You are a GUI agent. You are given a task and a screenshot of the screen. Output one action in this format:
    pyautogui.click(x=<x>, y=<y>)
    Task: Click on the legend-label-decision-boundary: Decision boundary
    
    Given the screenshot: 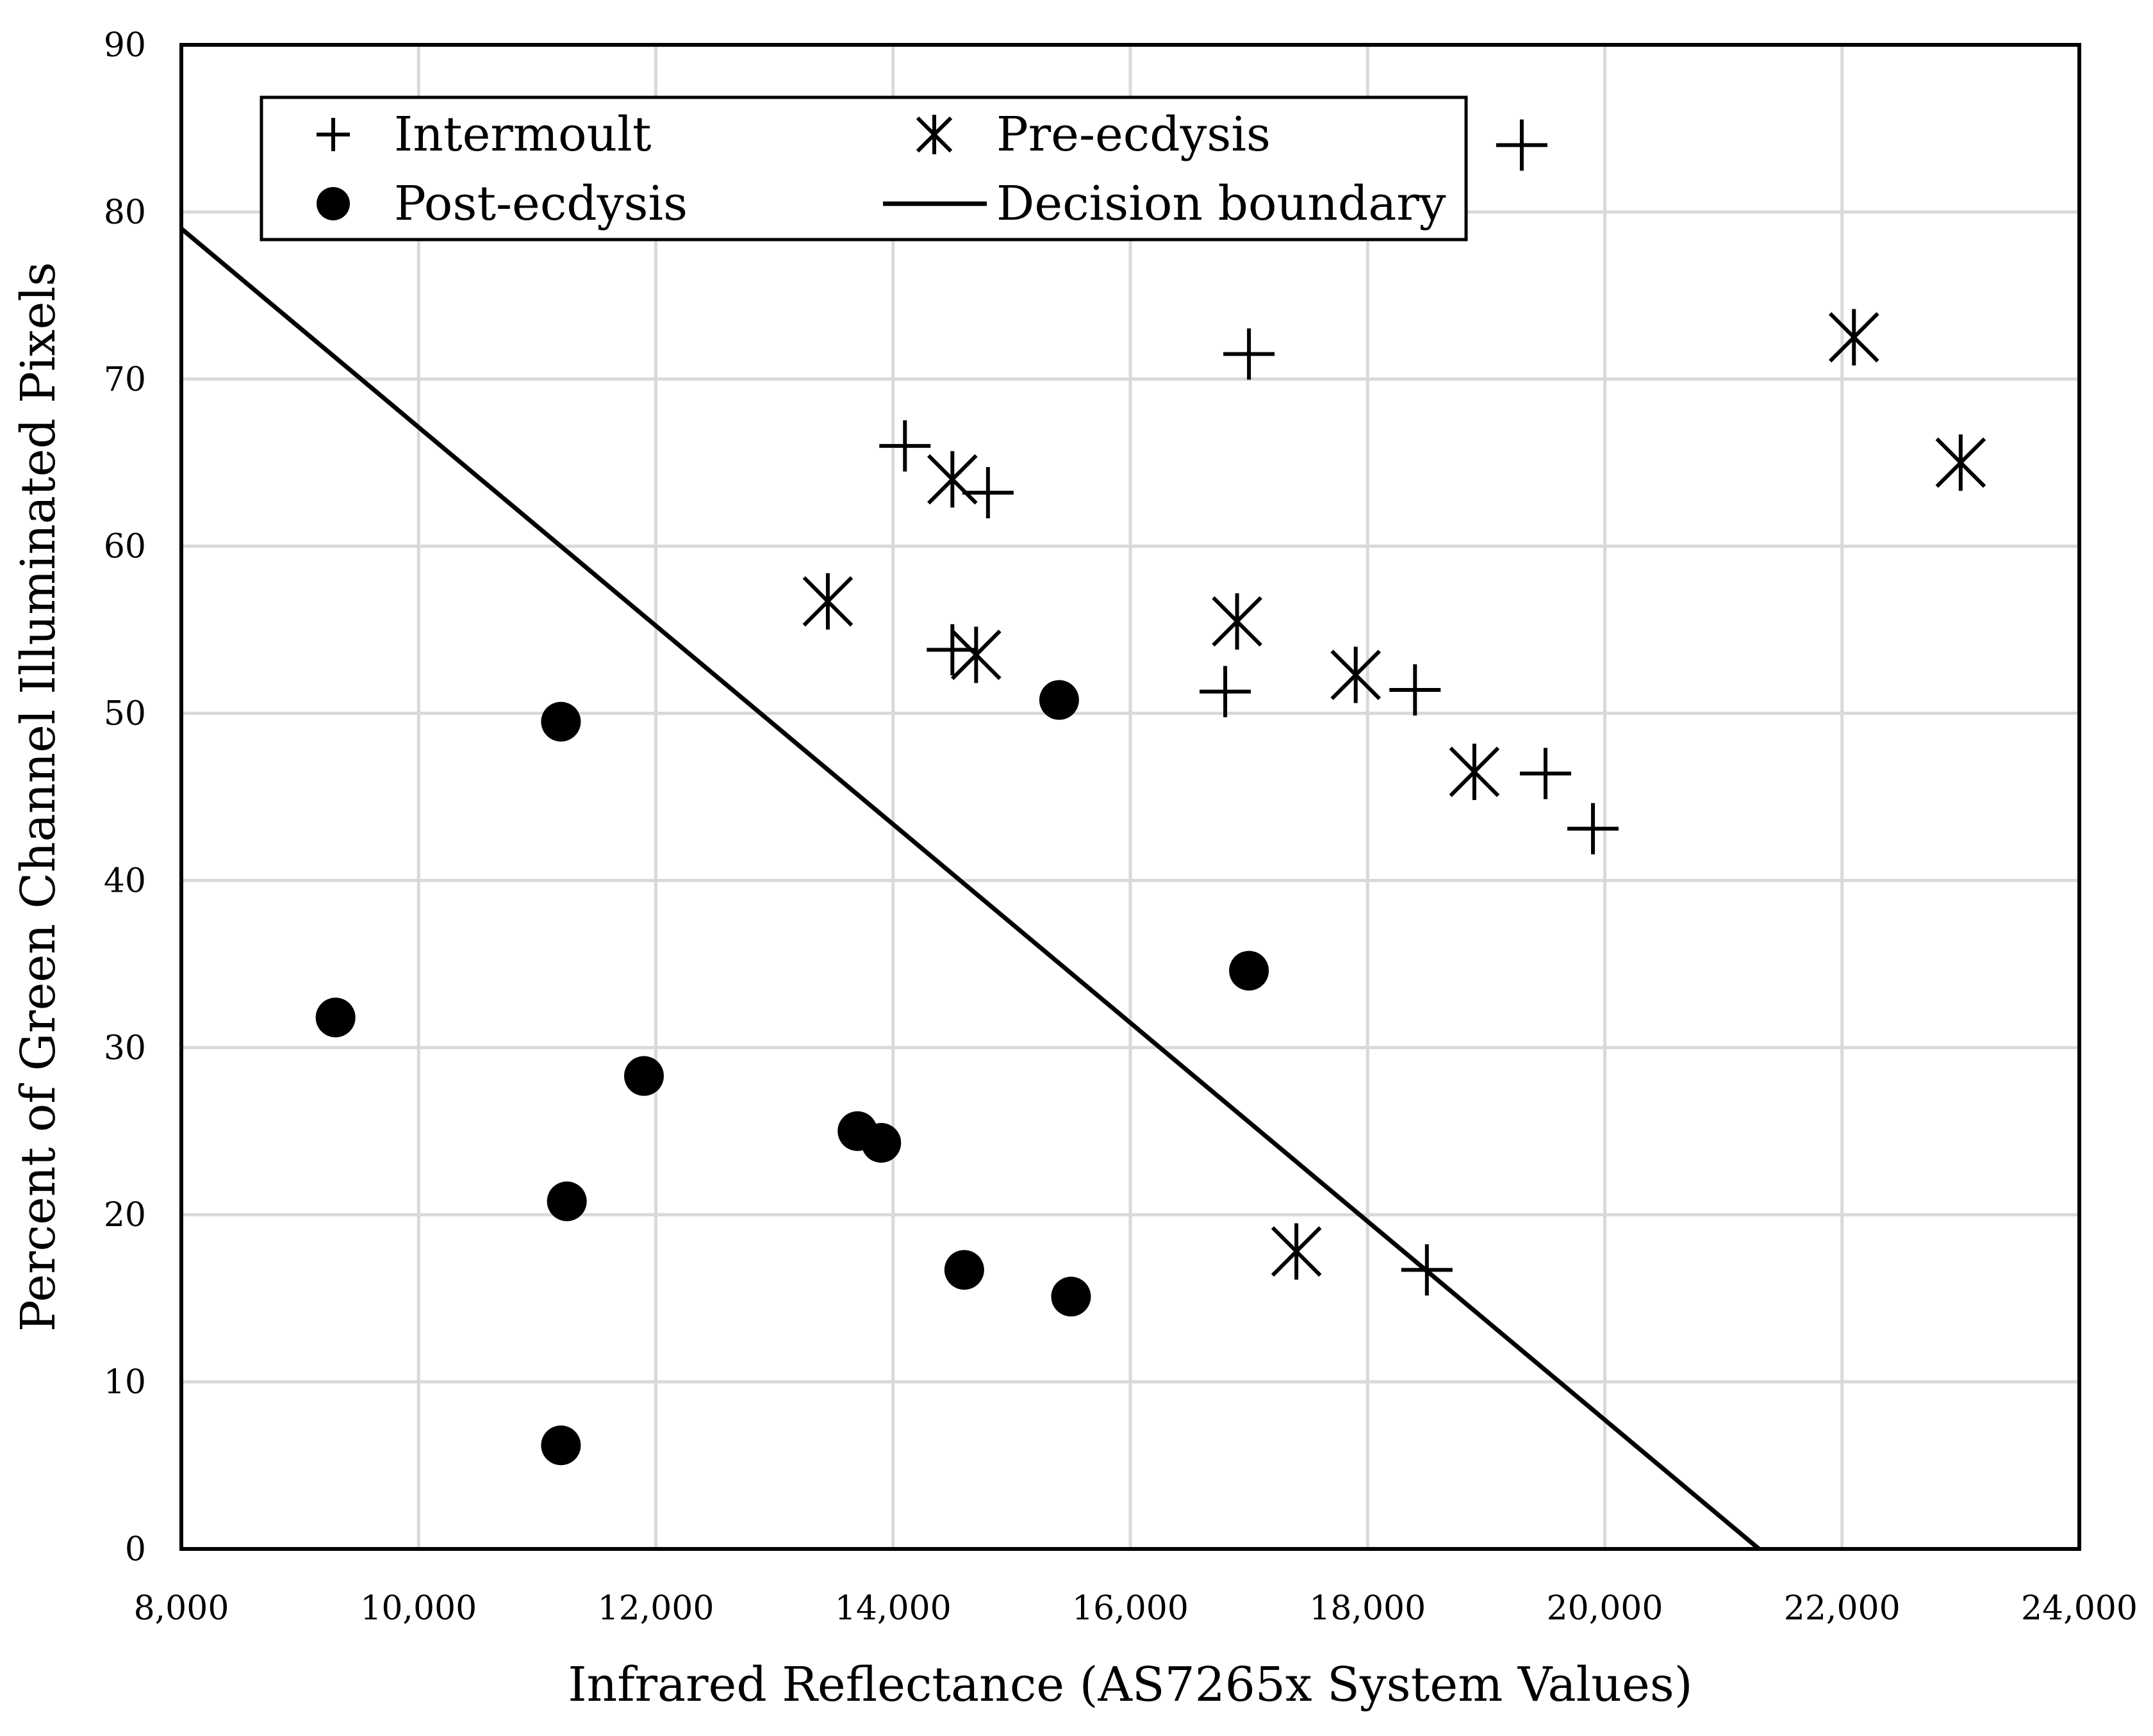 What is the action you would take?
    pyautogui.click(x=1221, y=203)
    